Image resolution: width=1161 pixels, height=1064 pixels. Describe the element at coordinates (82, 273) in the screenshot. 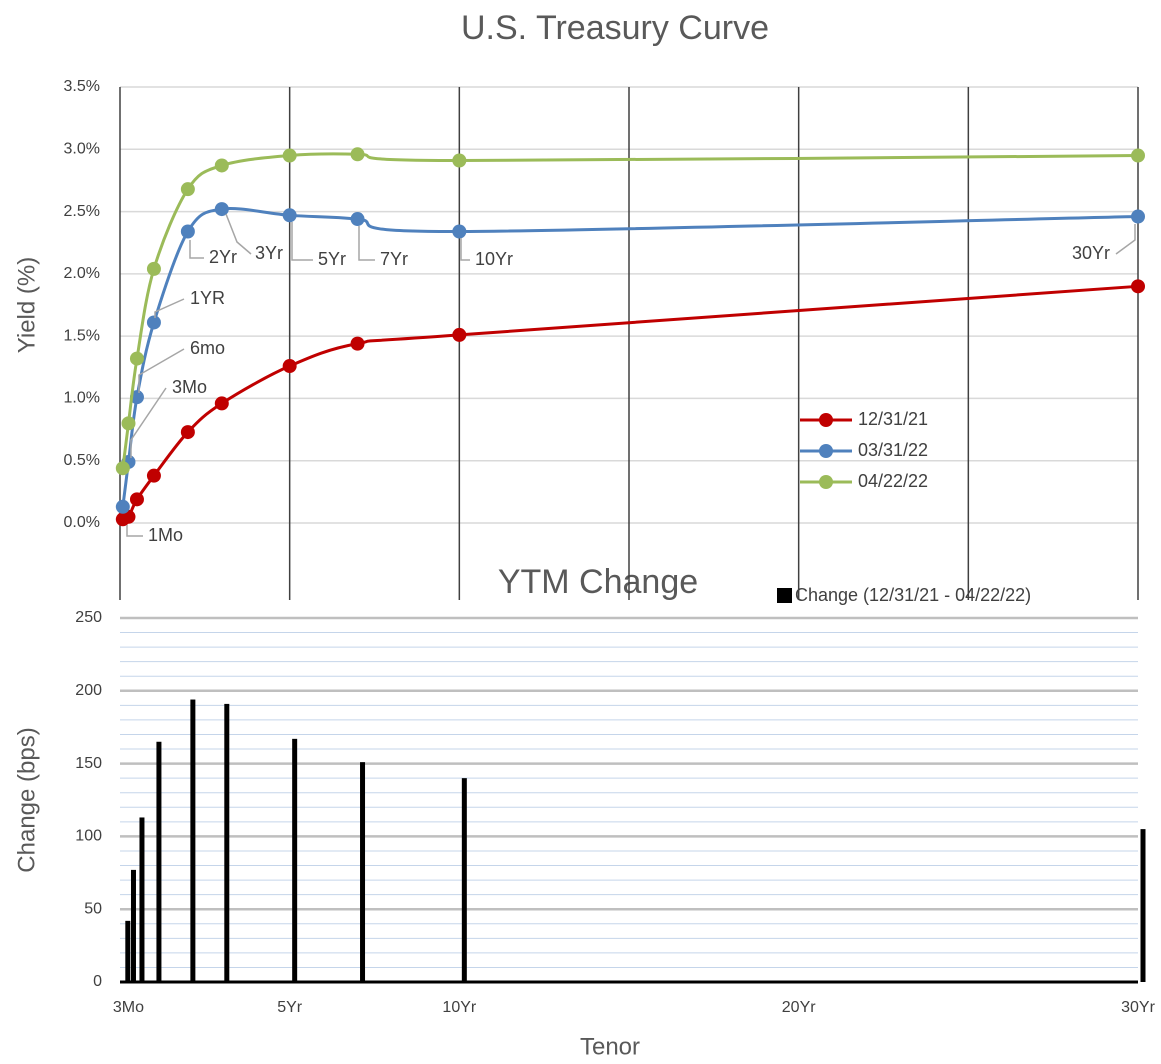

I see `y-tick-label: 2.0%` at that location.